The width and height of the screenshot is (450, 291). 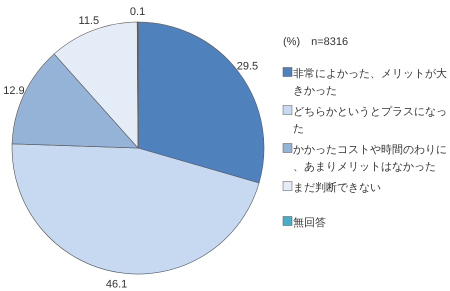 What do you see at coordinates (89, 21) in the screenshot?
I see `data-label: 11.5` at bounding box center [89, 21].